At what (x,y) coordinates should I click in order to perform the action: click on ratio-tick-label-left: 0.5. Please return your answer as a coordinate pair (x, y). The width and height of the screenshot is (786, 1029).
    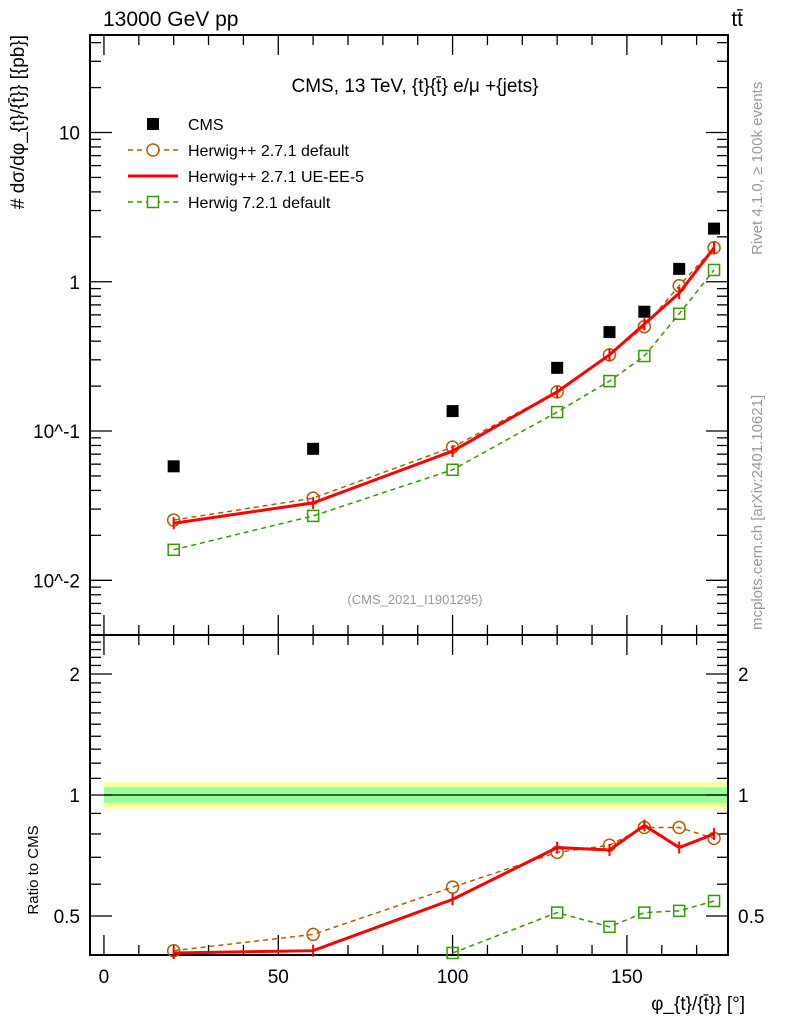
    Looking at the image, I should click on (67, 917).